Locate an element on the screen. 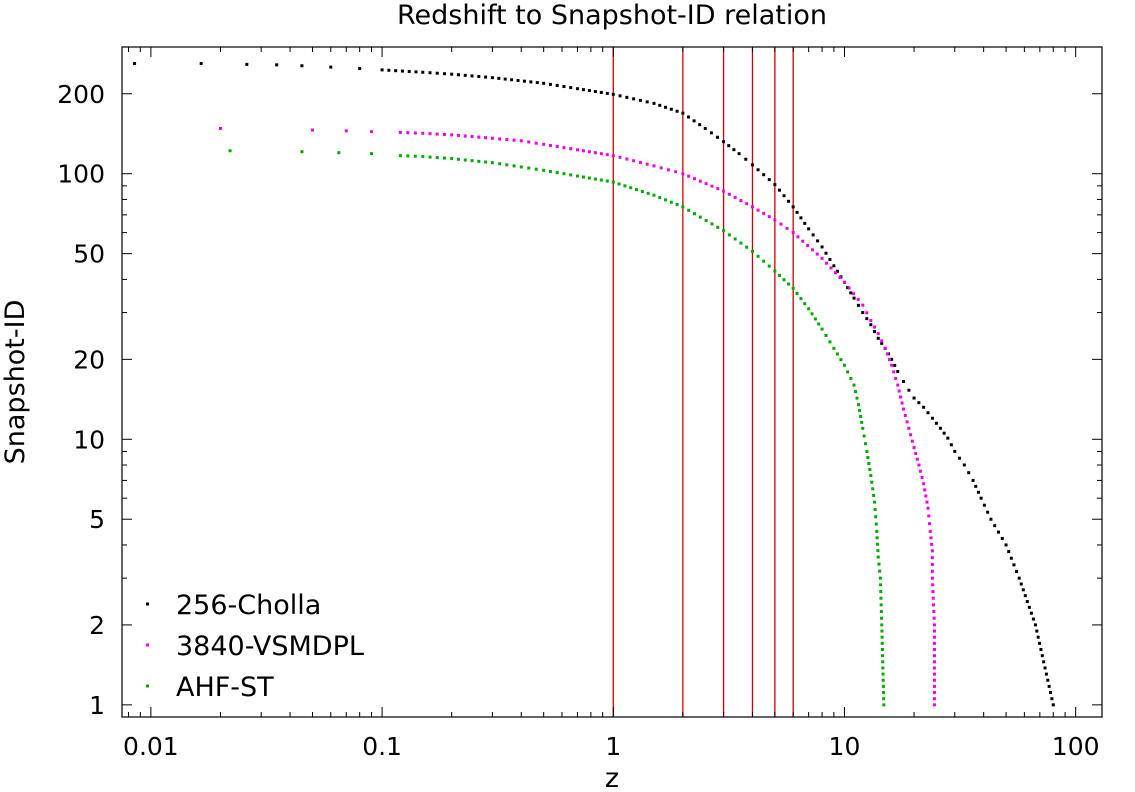 The height and width of the screenshot is (792, 1135). legend-marker is located at coordinates (147, 645).